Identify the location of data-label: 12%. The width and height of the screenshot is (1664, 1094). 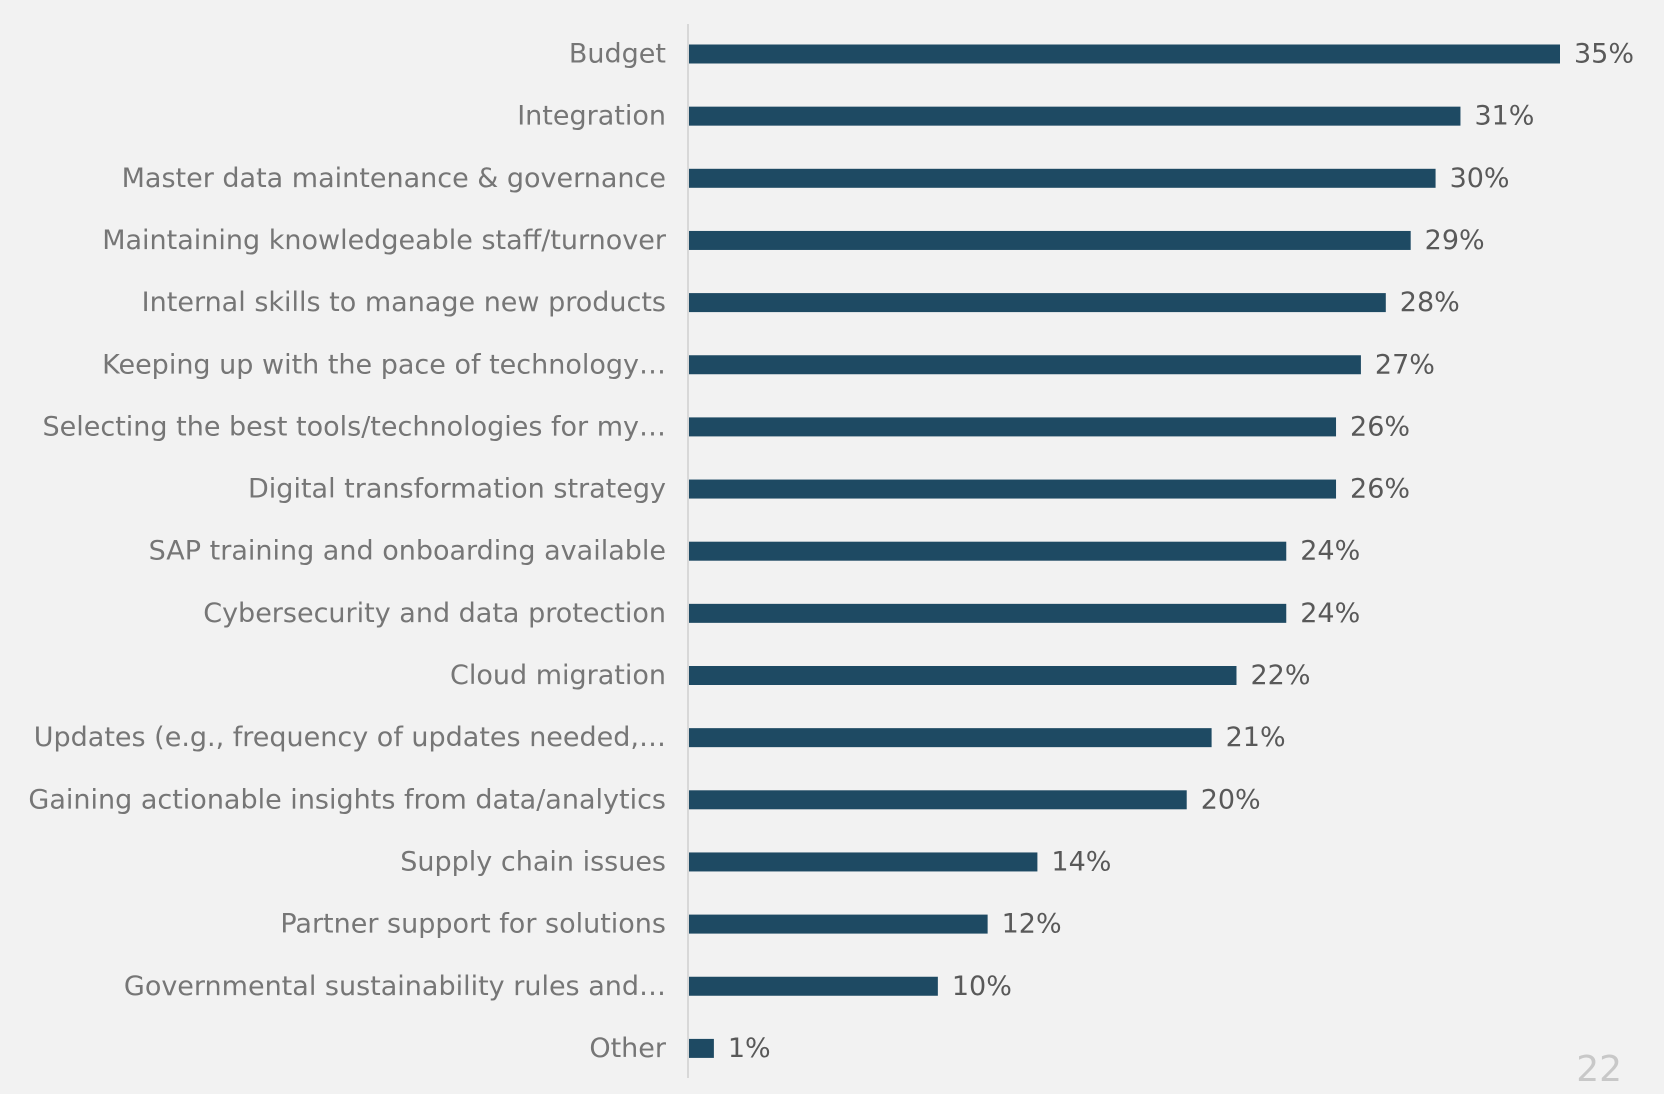
(1032, 924).